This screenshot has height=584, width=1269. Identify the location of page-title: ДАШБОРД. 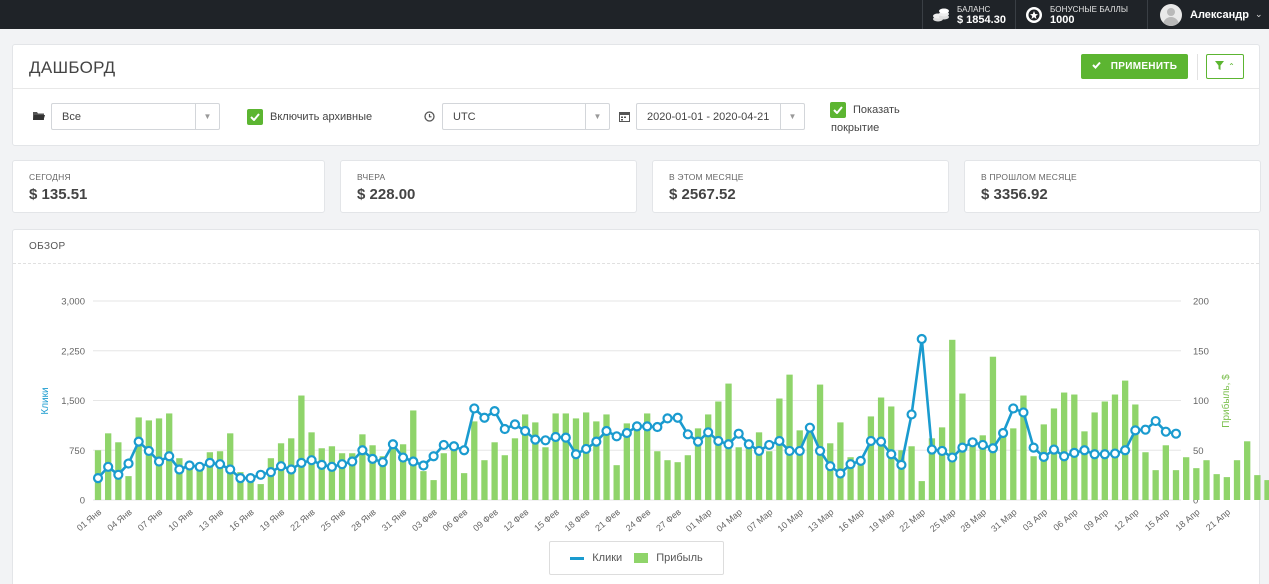
(72, 67).